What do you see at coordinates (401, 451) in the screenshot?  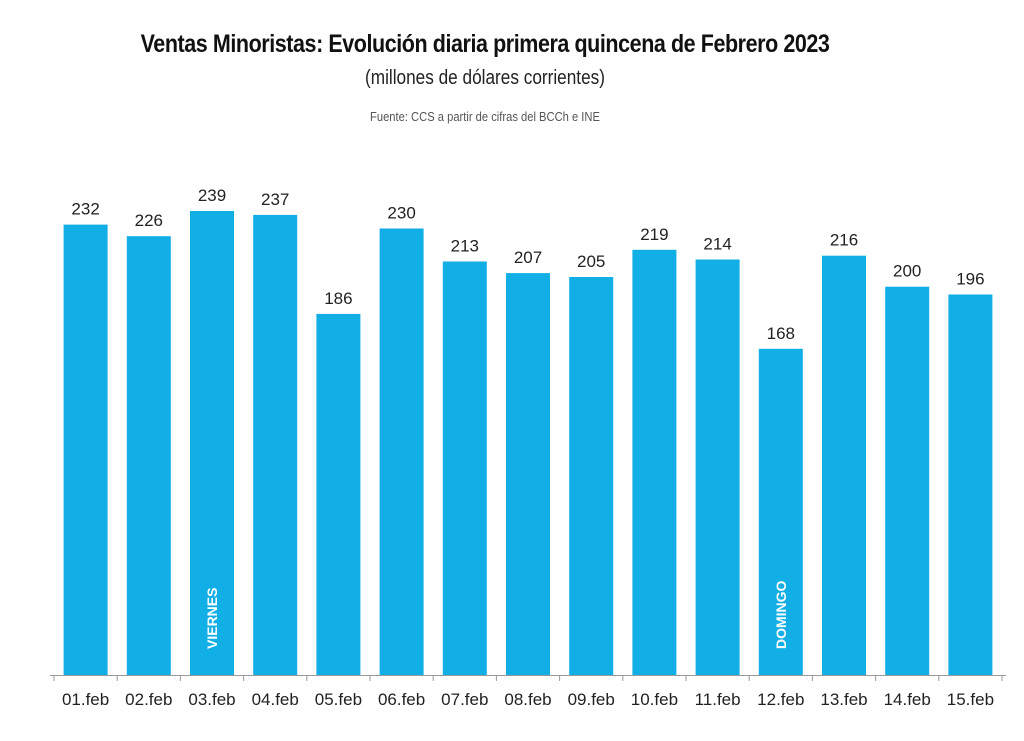 I see `bar-06.feb` at bounding box center [401, 451].